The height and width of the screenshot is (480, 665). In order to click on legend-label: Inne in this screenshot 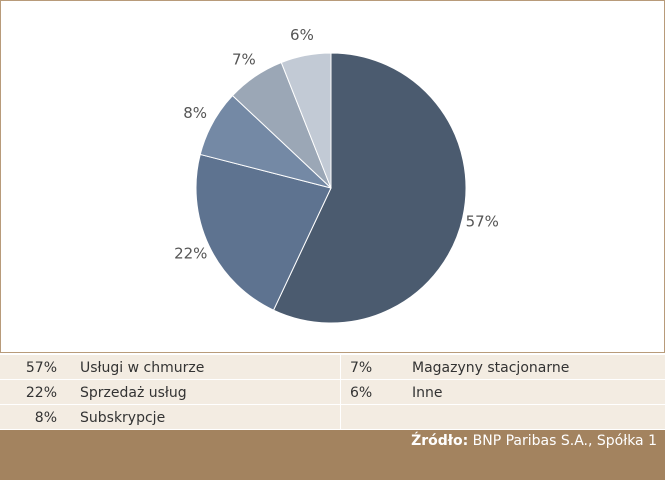, I will do `click(427, 393)`.